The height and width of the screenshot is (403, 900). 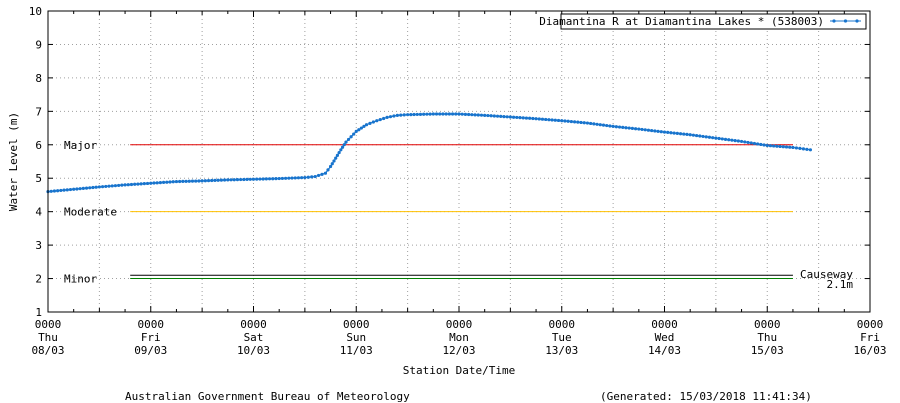 I want to click on y-tick-label: 2, so click(x=38, y=279).